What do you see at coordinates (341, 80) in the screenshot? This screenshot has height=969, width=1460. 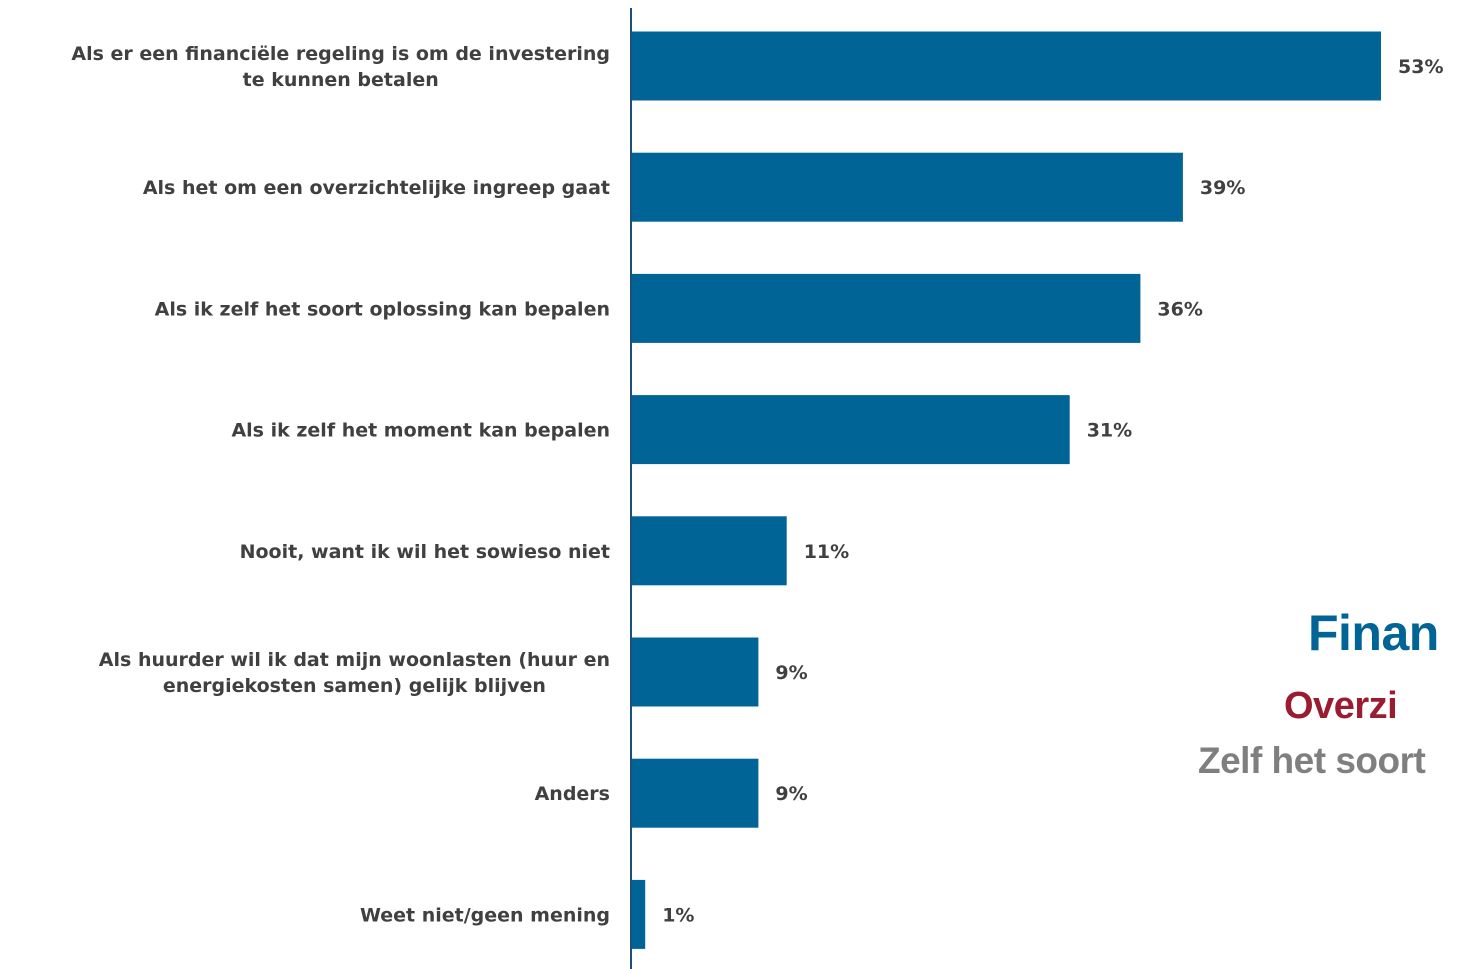 I see `category-label-1-line-2: te kunnen betalen` at bounding box center [341, 80].